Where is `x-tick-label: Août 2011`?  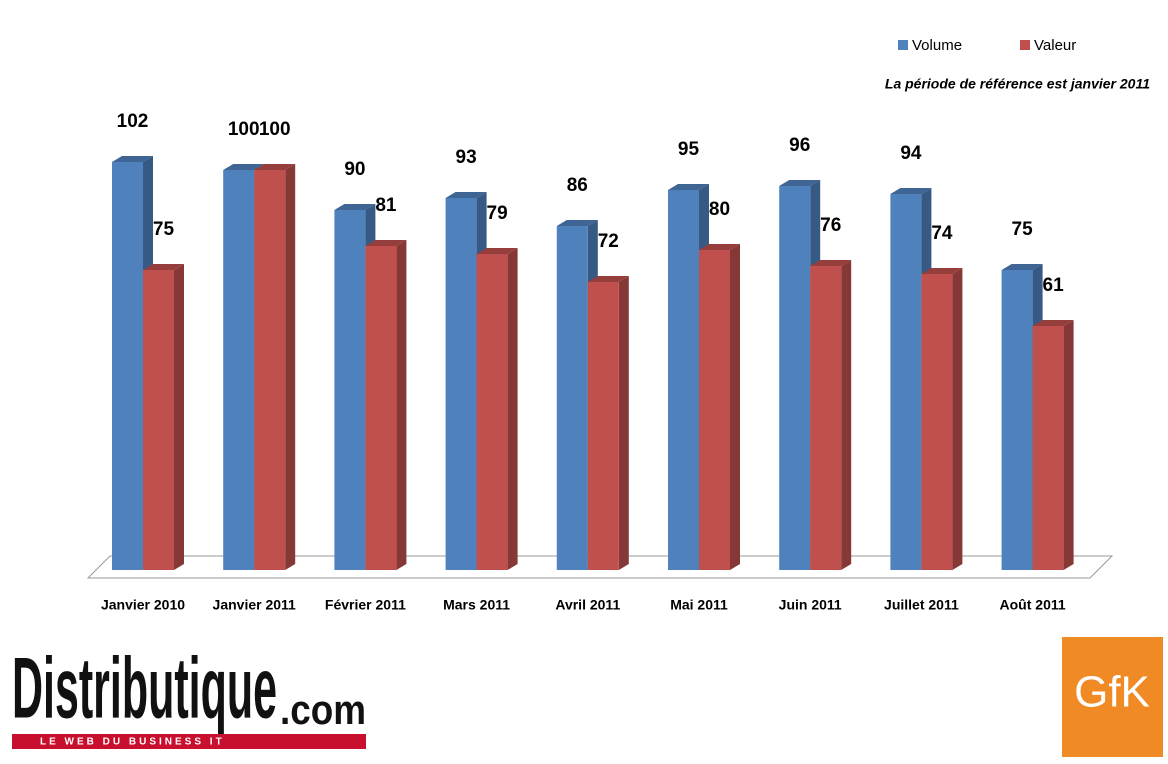
x-tick-label: Août 2011 is located at coordinates (1033, 605).